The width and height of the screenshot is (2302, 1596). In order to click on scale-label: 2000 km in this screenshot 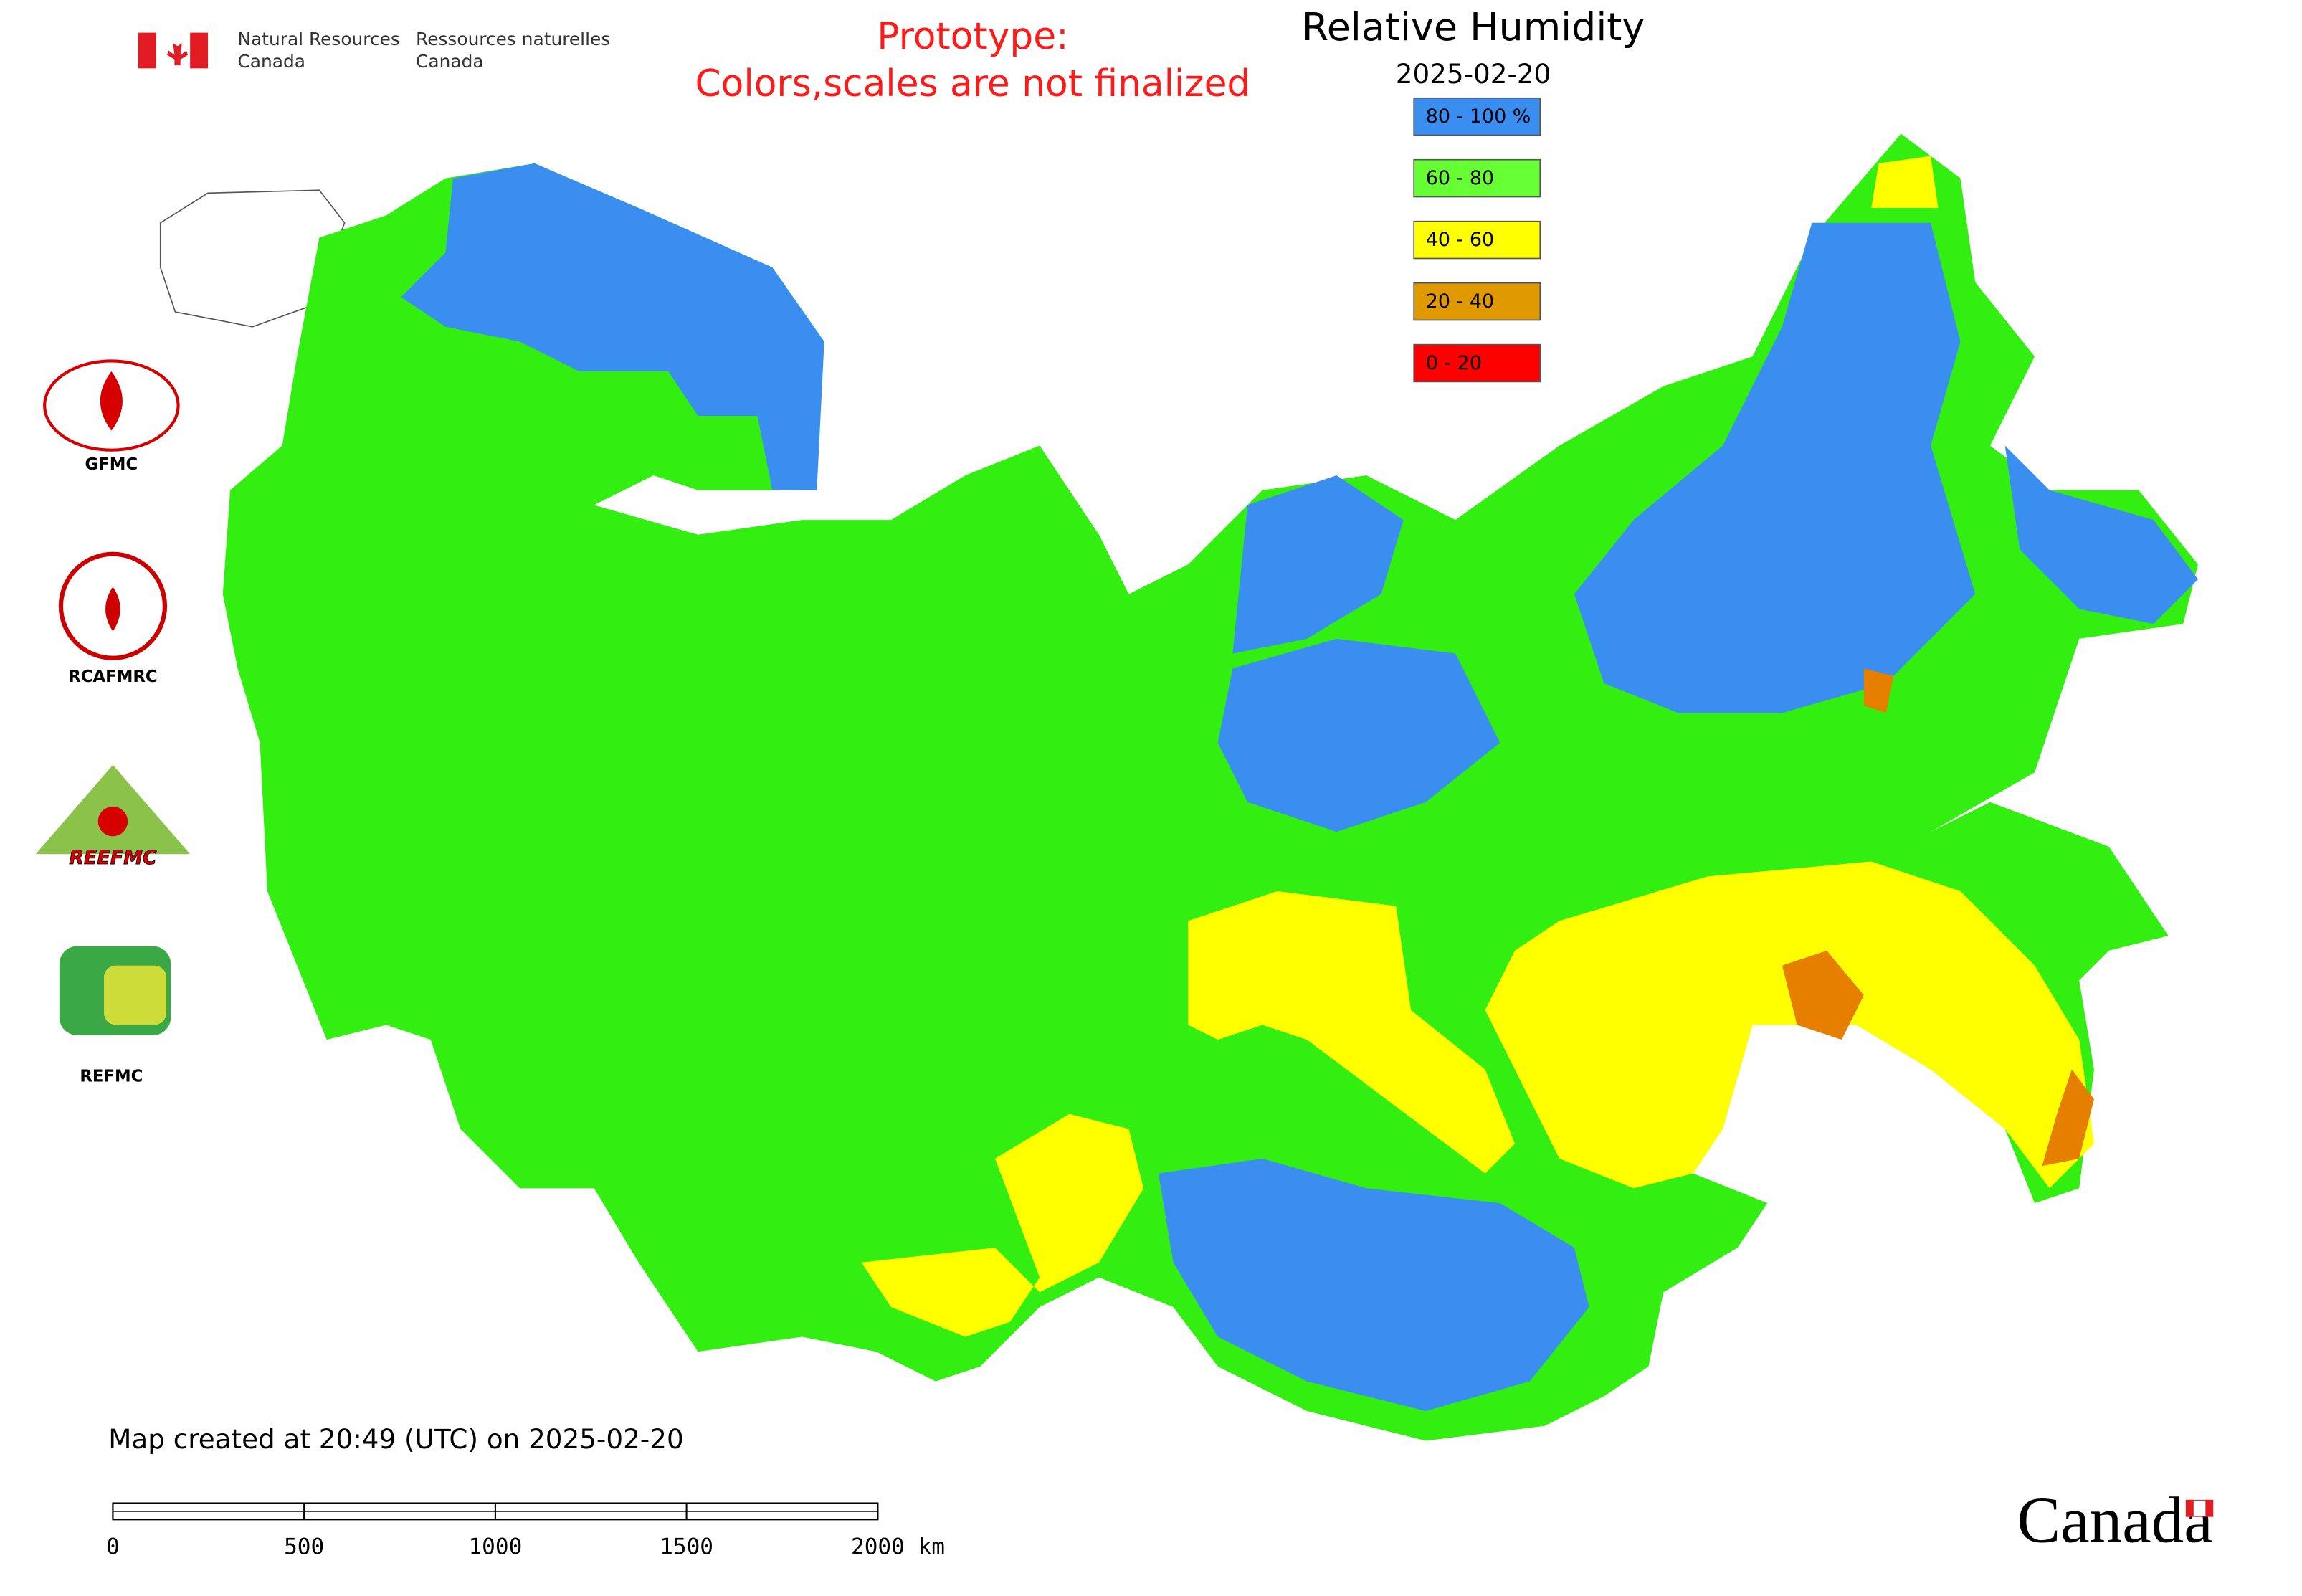, I will do `click(898, 1547)`.